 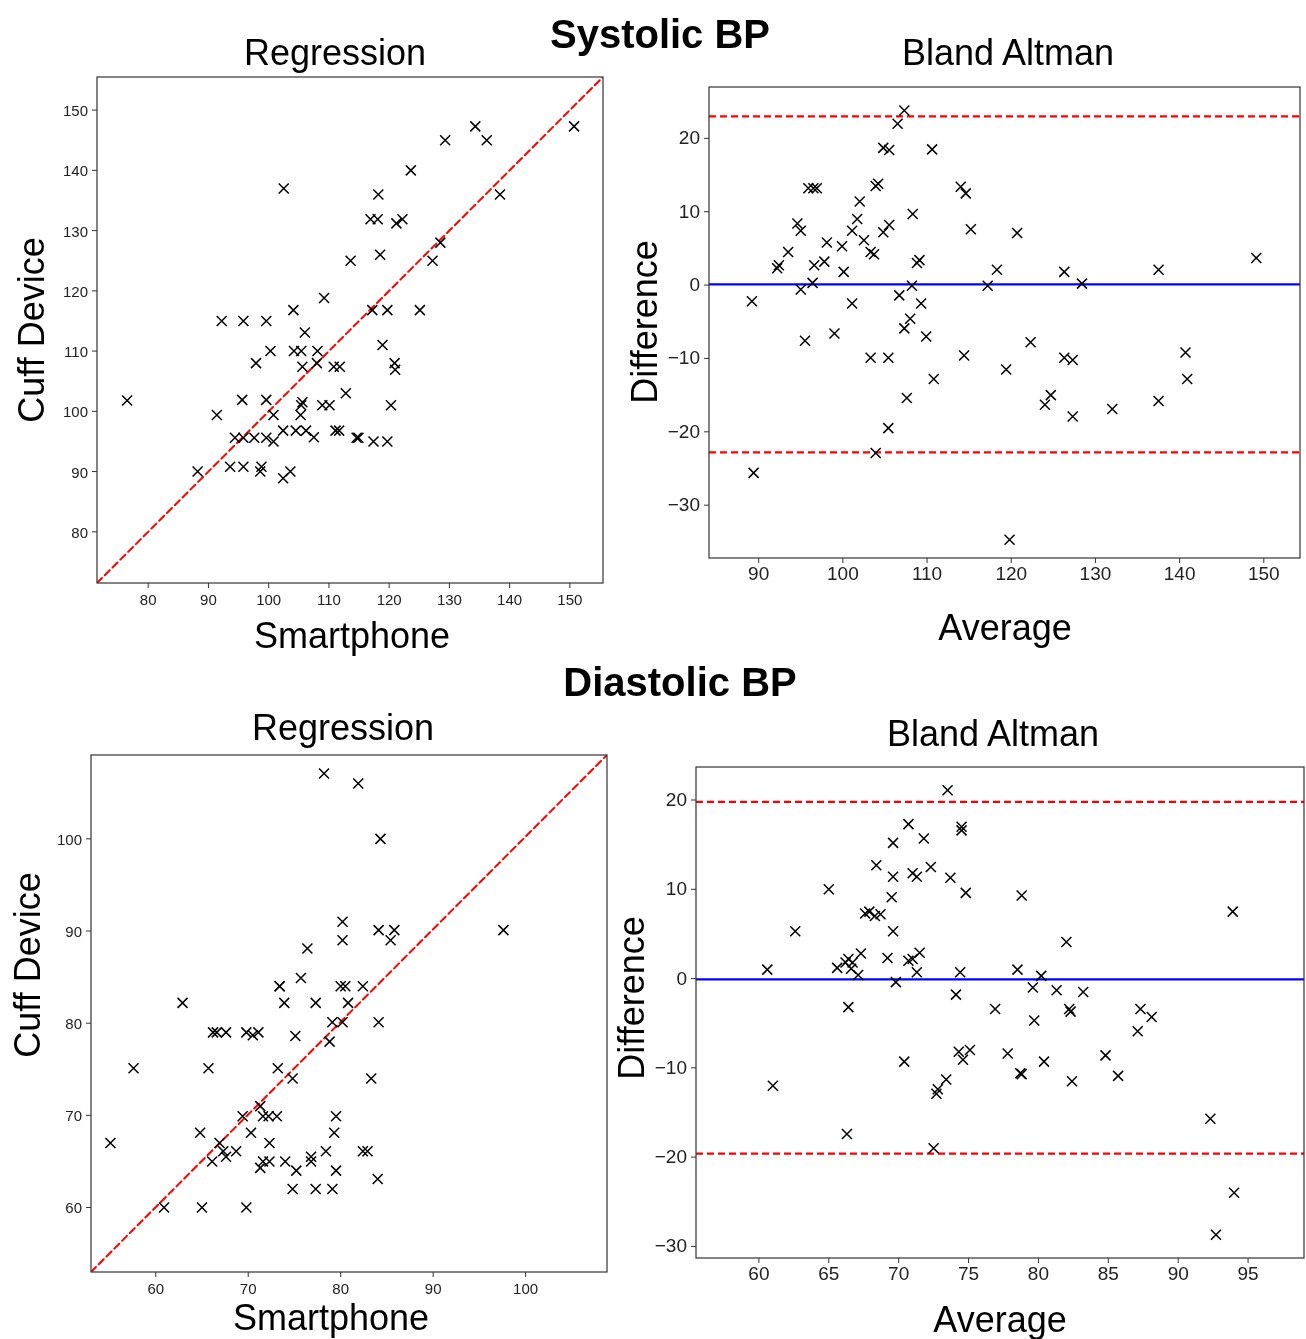 I want to click on y-tick-label: 60, so click(x=73, y=1208).